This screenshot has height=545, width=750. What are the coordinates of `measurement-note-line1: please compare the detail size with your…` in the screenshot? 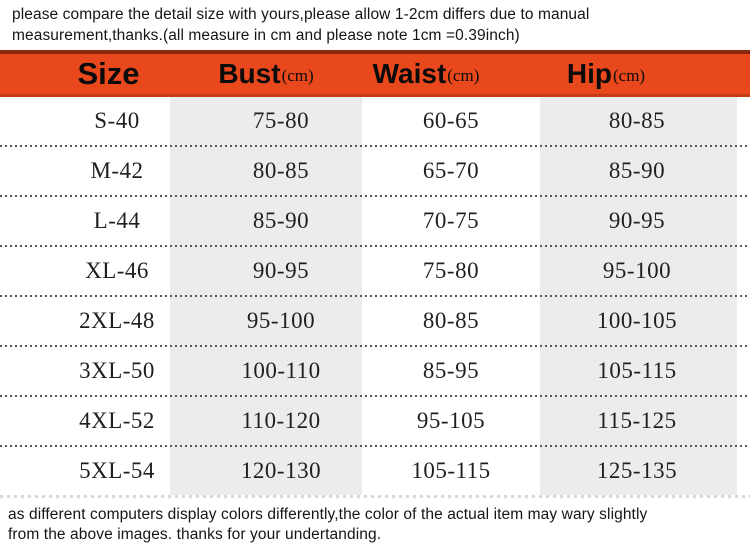 It's located at (301, 14).